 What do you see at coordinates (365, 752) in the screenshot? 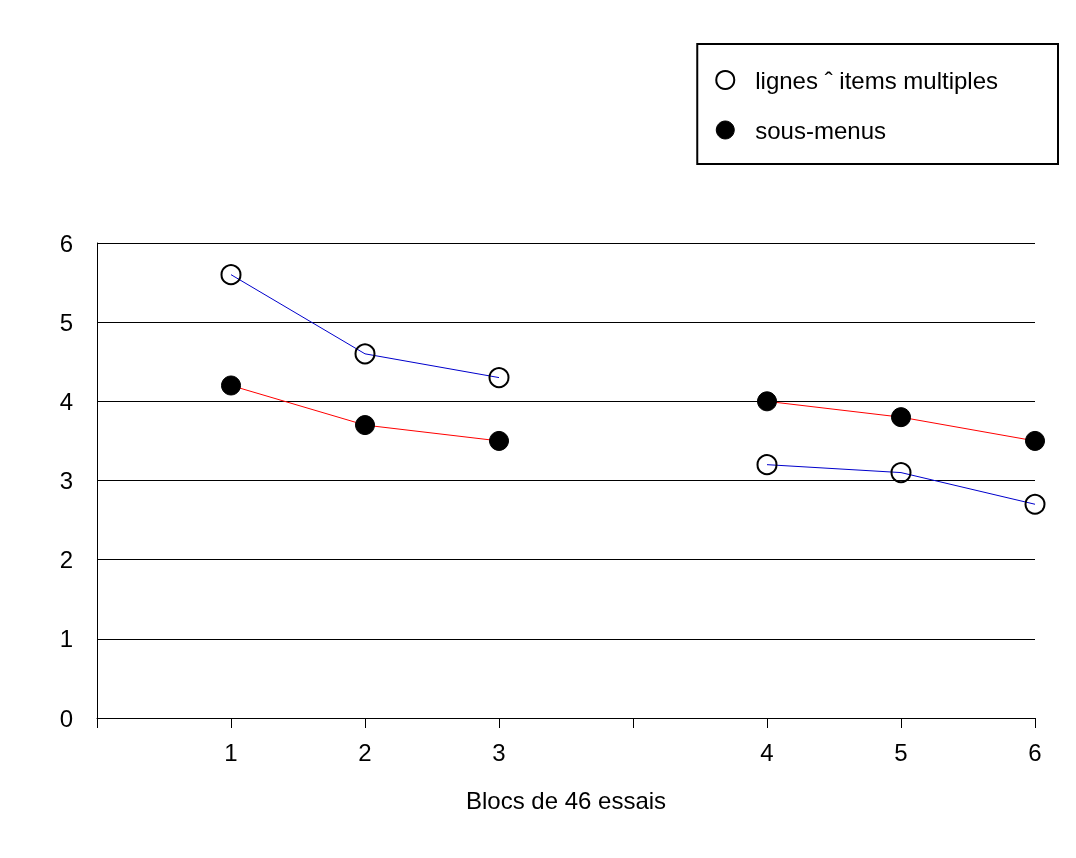
I see `x-tick-label: 2` at bounding box center [365, 752].